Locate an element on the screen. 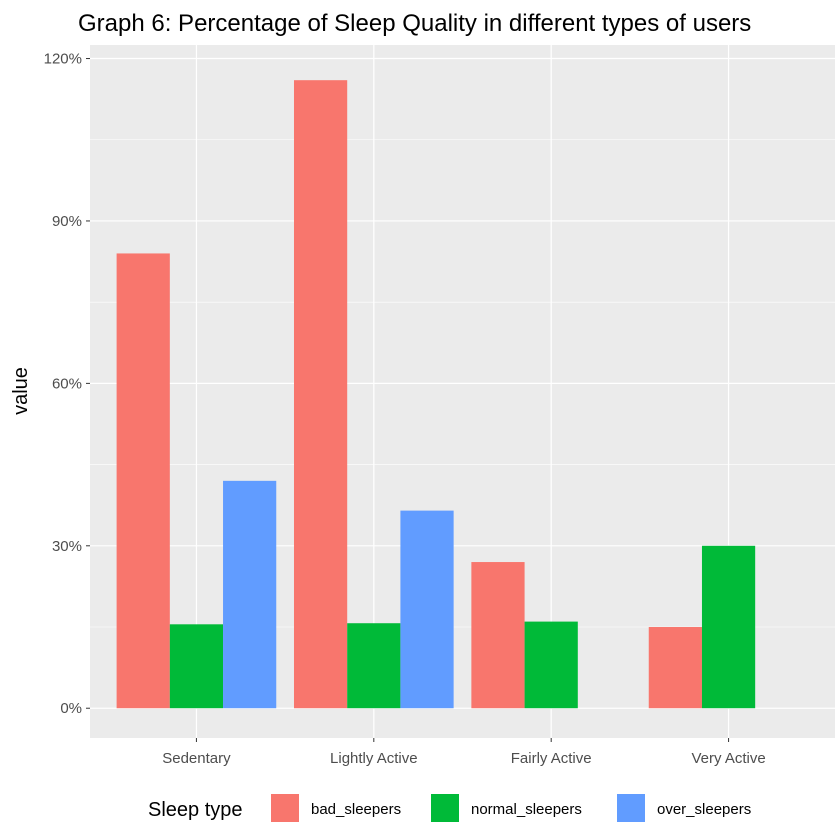  x-tick-label: Very Active is located at coordinates (728, 758).